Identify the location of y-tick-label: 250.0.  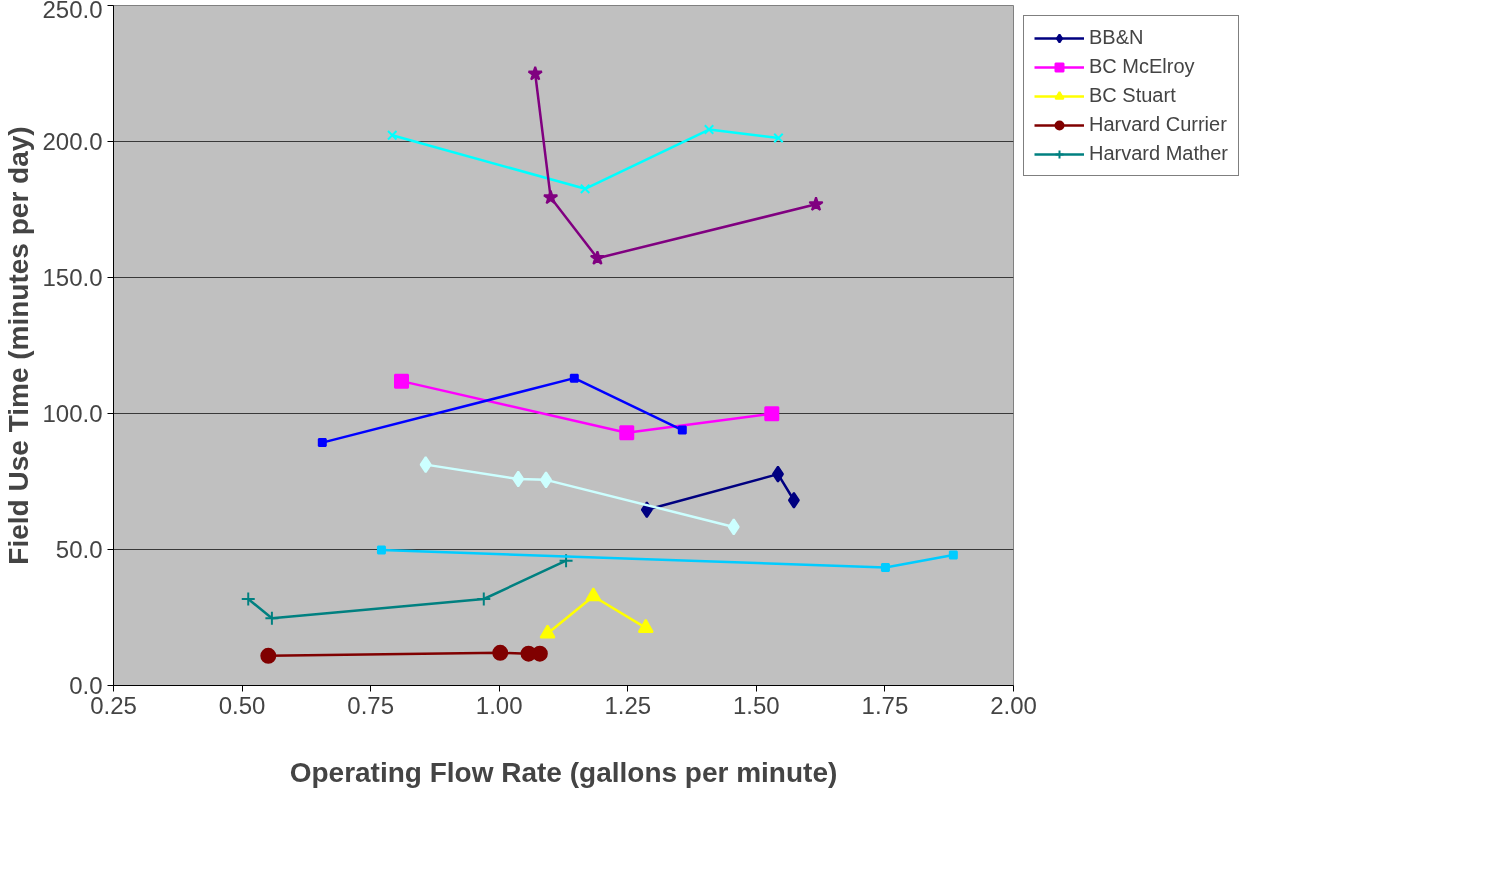
(72, 11).